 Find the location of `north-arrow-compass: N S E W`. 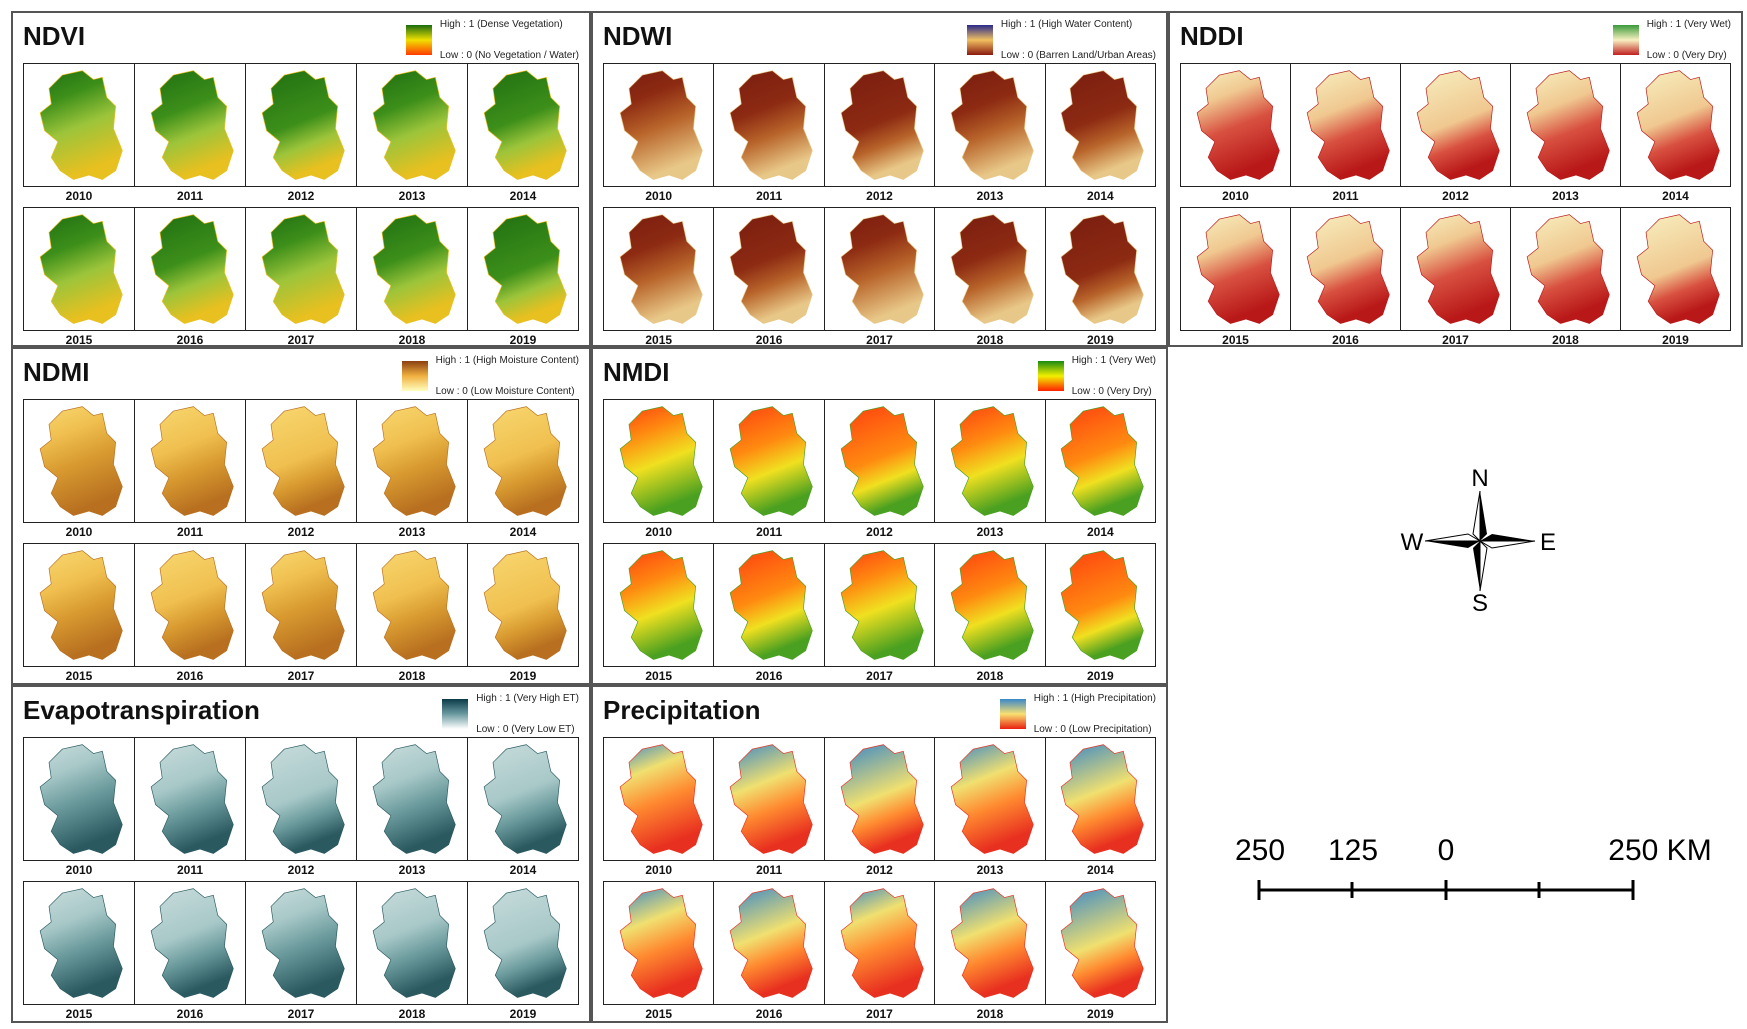

north-arrow-compass: N S E W is located at coordinates (1478, 541).